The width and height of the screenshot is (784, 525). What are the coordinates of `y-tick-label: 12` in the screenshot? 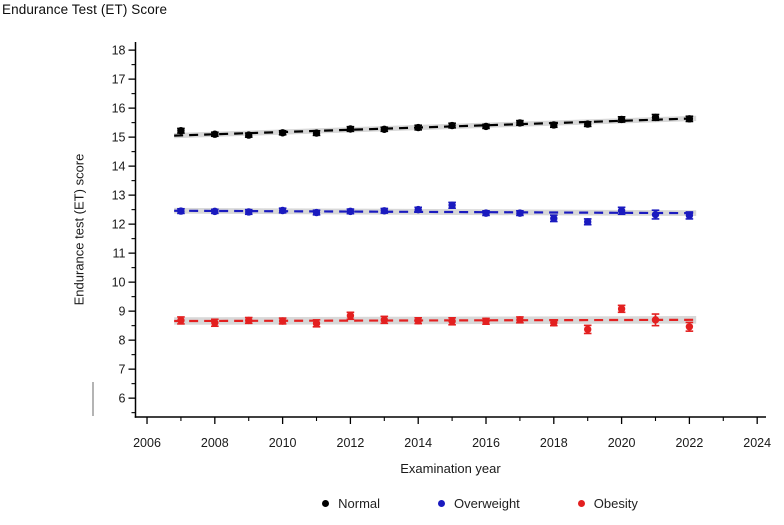 It's located at (119, 225).